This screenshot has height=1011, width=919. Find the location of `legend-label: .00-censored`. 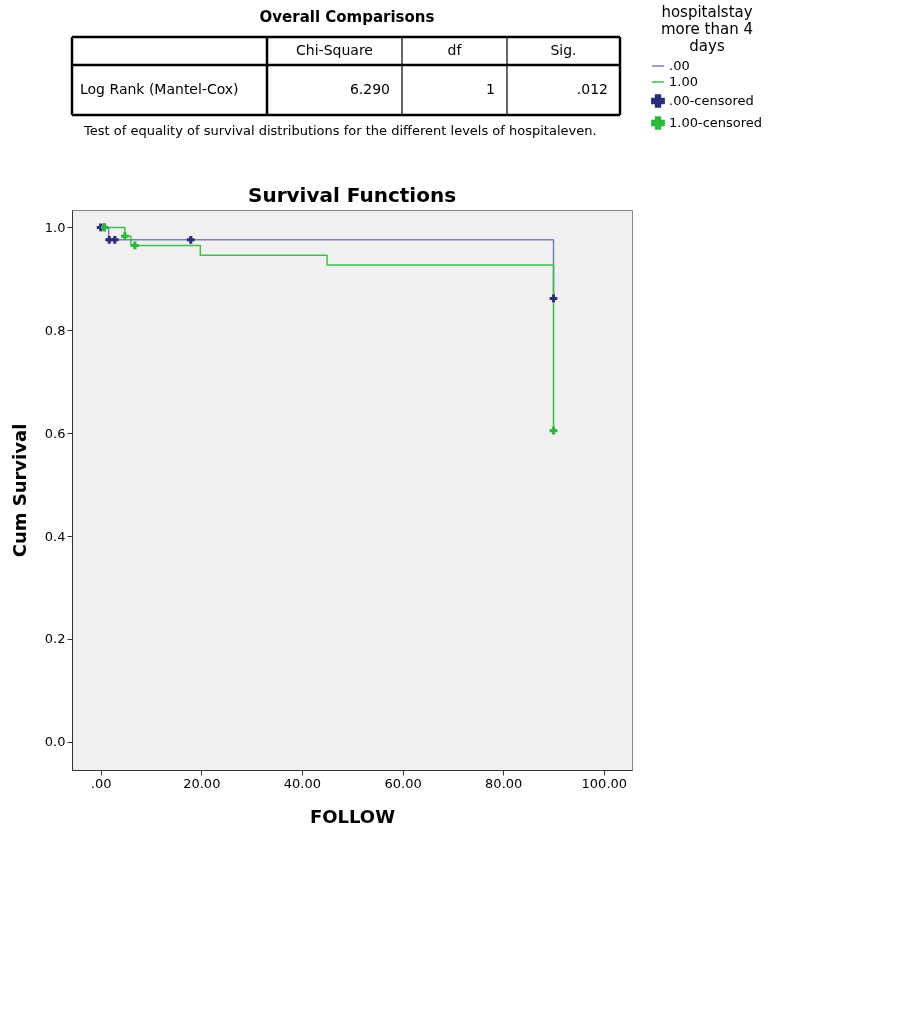

legend-label: .00-censored is located at coordinates (711, 100).